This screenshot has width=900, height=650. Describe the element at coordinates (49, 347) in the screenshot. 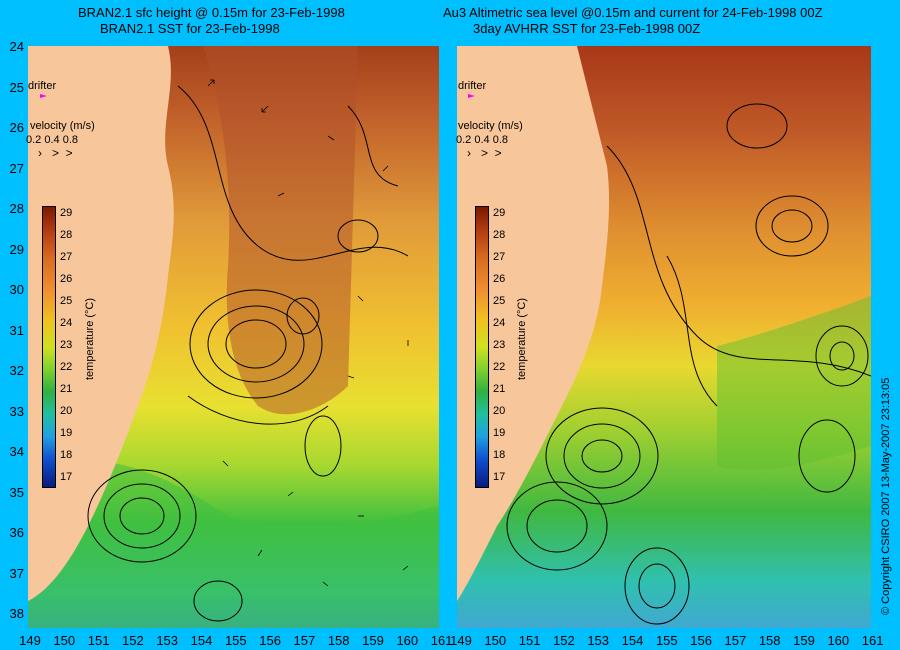

I see `left-colorbar` at that location.